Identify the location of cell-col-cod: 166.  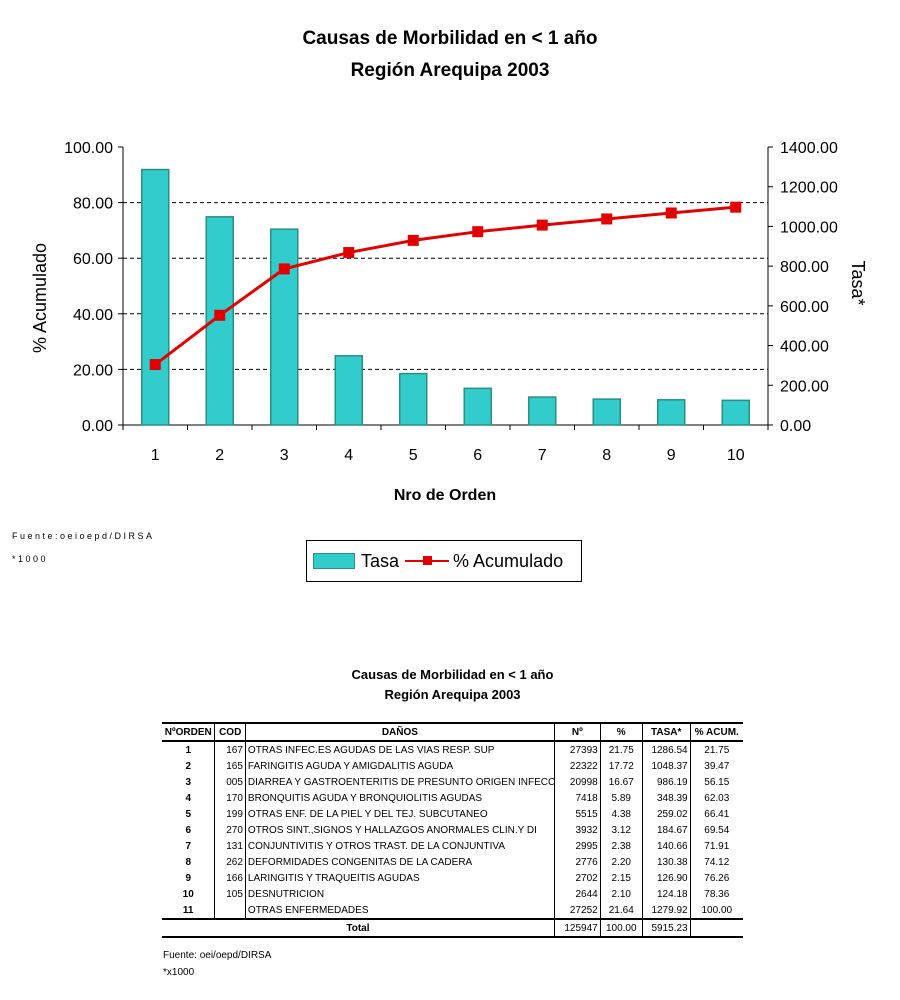
(230, 878).